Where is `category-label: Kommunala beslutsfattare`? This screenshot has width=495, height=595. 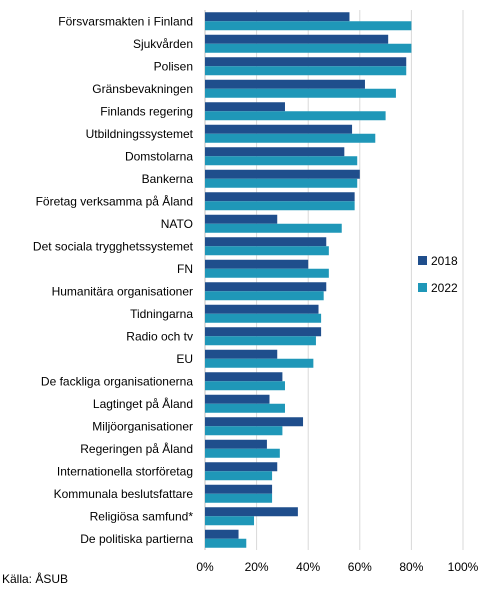 category-label: Kommunala beslutsfattare is located at coordinates (124, 494).